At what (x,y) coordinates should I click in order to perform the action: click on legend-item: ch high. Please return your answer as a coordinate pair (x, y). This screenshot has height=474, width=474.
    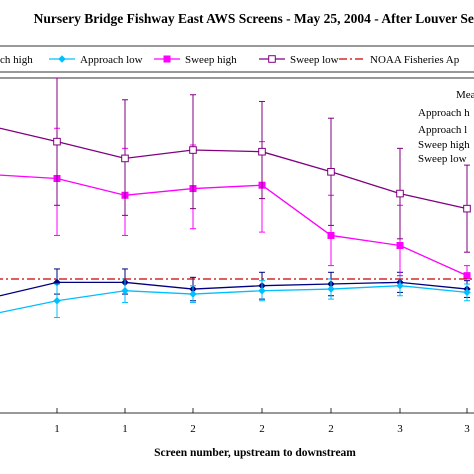
    Looking at the image, I should click on (16, 60).